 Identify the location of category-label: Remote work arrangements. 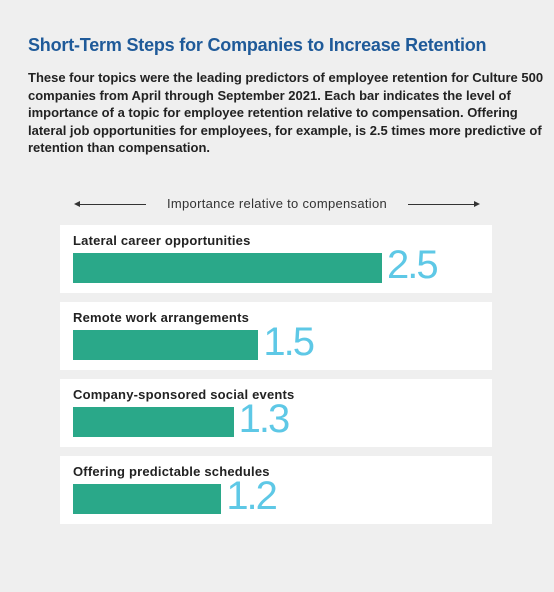
(161, 317).